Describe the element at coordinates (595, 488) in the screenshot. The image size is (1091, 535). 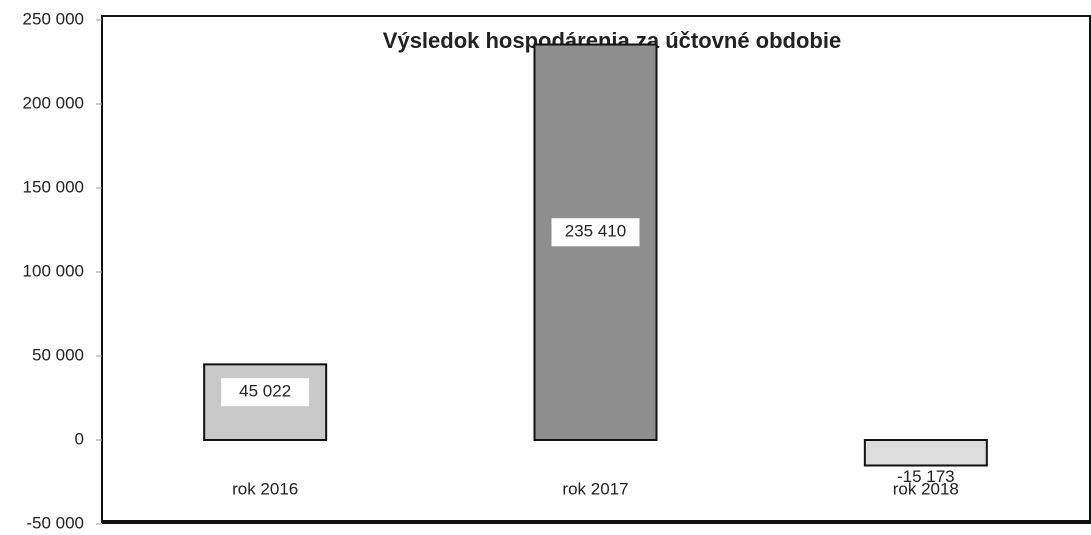
I see `x-tick-label: rok 2017` at that location.